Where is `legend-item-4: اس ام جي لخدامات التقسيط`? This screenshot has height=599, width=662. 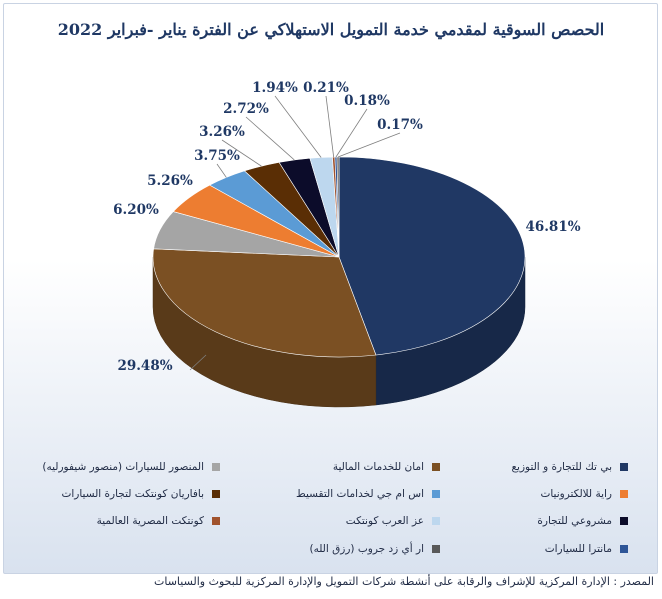
legend-item-4: اس ام جي لخدامات التقسيط is located at coordinates (368, 494).